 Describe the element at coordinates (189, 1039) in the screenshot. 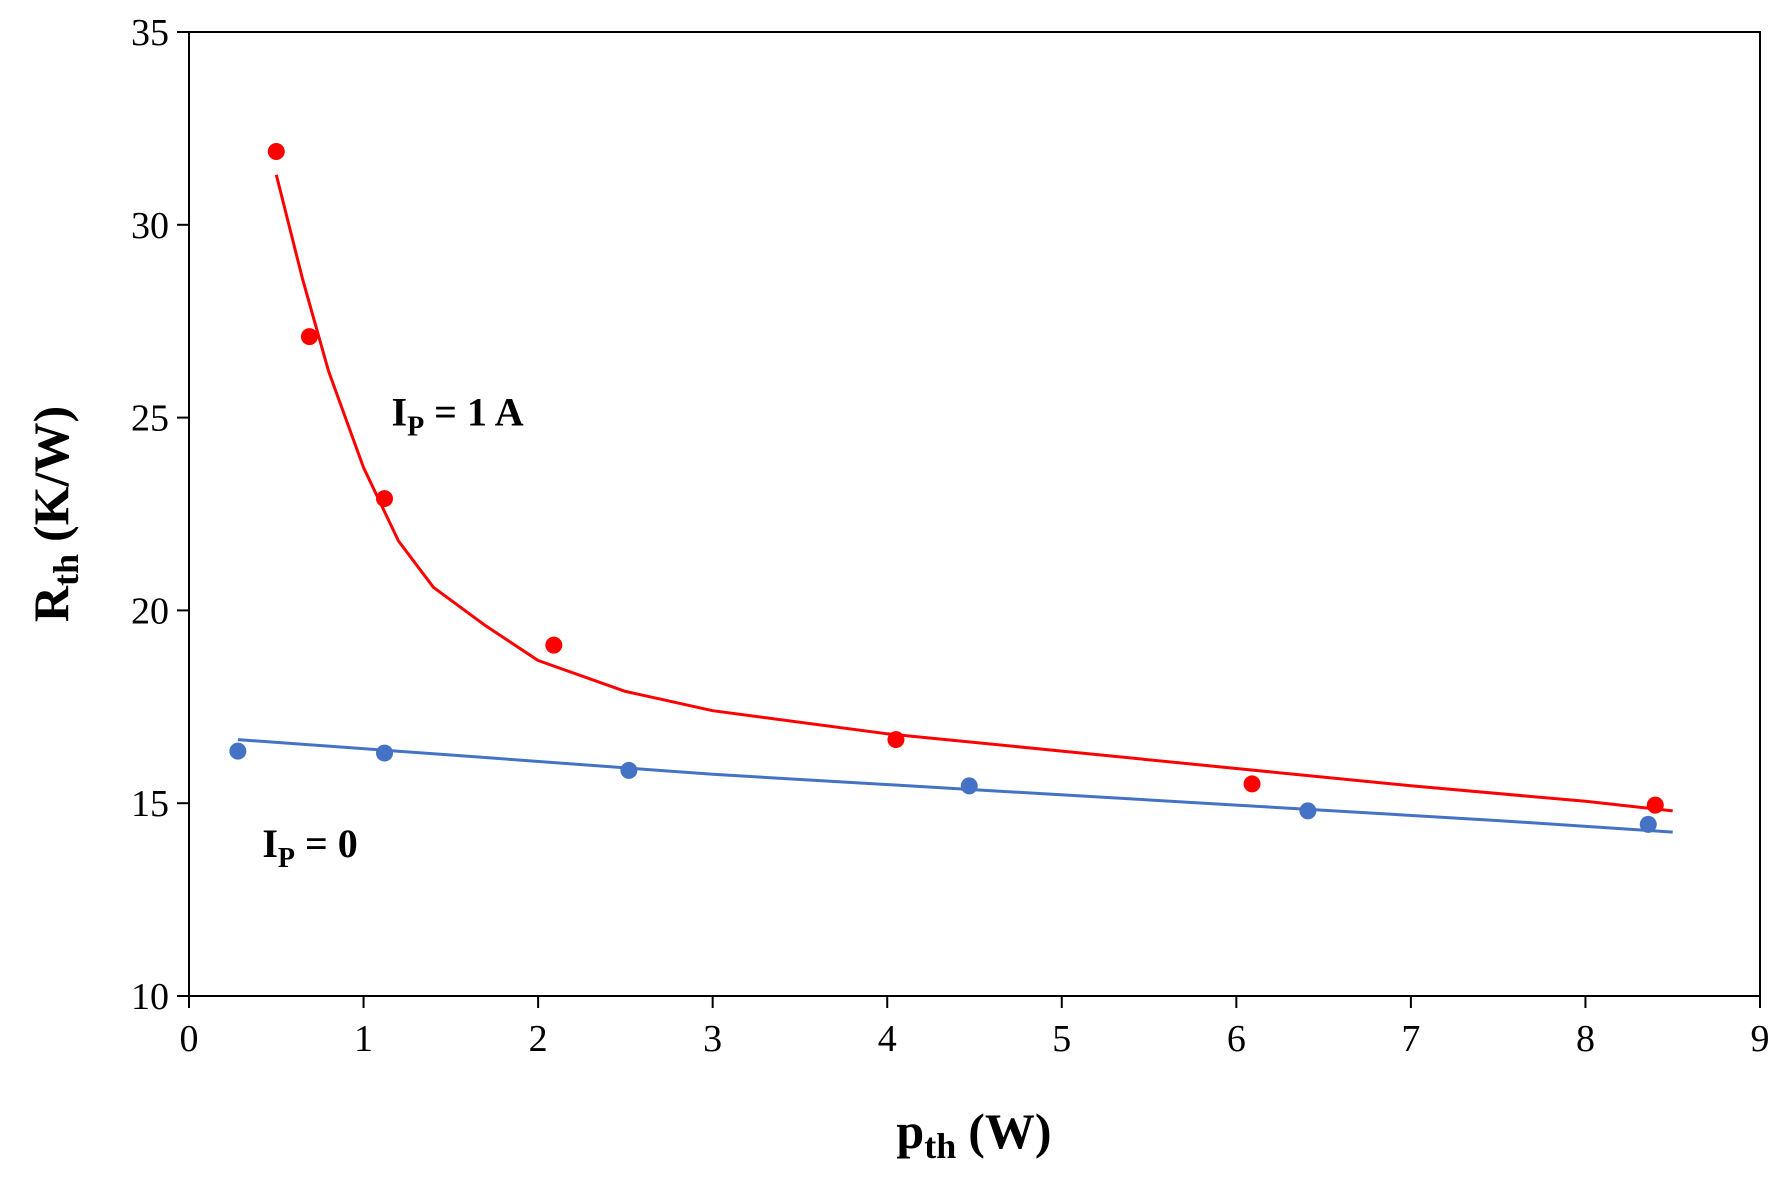

I see `x-tick-label: 0` at that location.